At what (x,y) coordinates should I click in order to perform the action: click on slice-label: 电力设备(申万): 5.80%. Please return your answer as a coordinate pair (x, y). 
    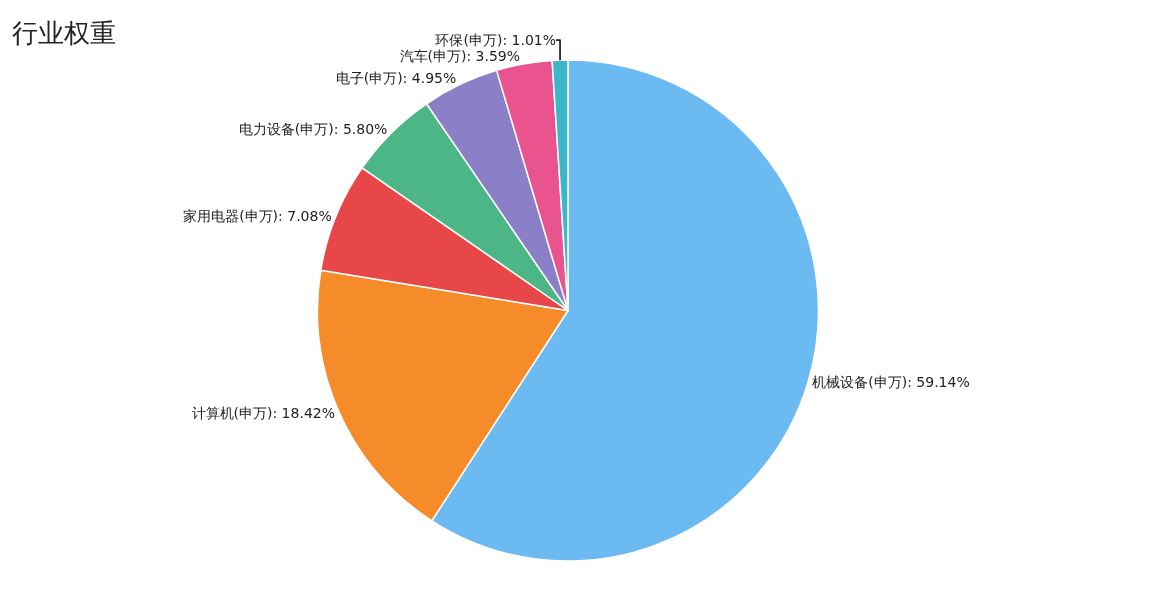
    Looking at the image, I should click on (313, 128).